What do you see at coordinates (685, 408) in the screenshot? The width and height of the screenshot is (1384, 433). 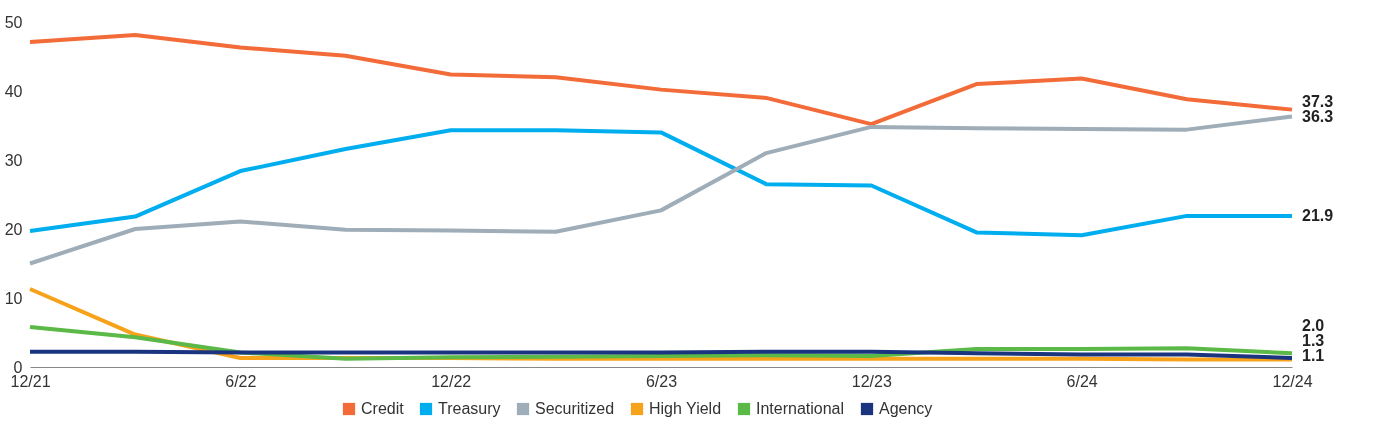 I see `legend-label: High Yield` at bounding box center [685, 408].